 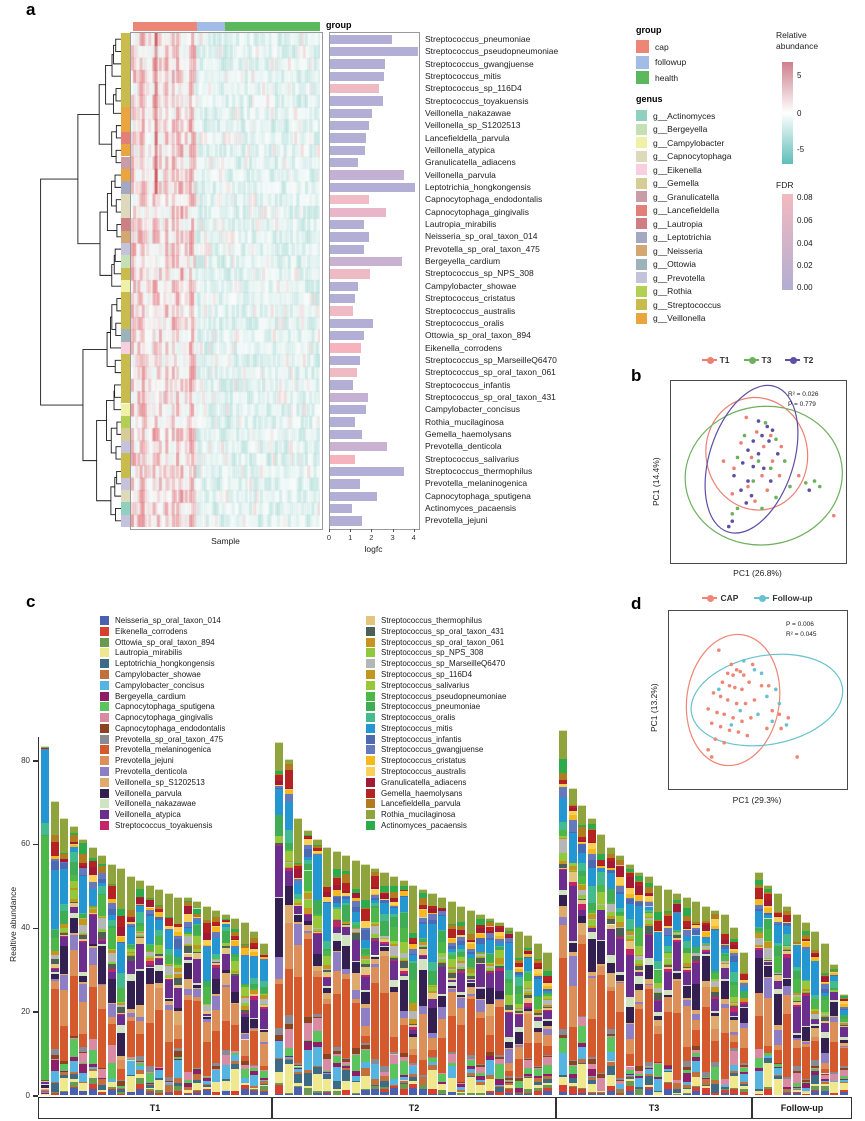 I want to click on bar-segment-Streptococcus_cristatus, so click(x=759, y=902).